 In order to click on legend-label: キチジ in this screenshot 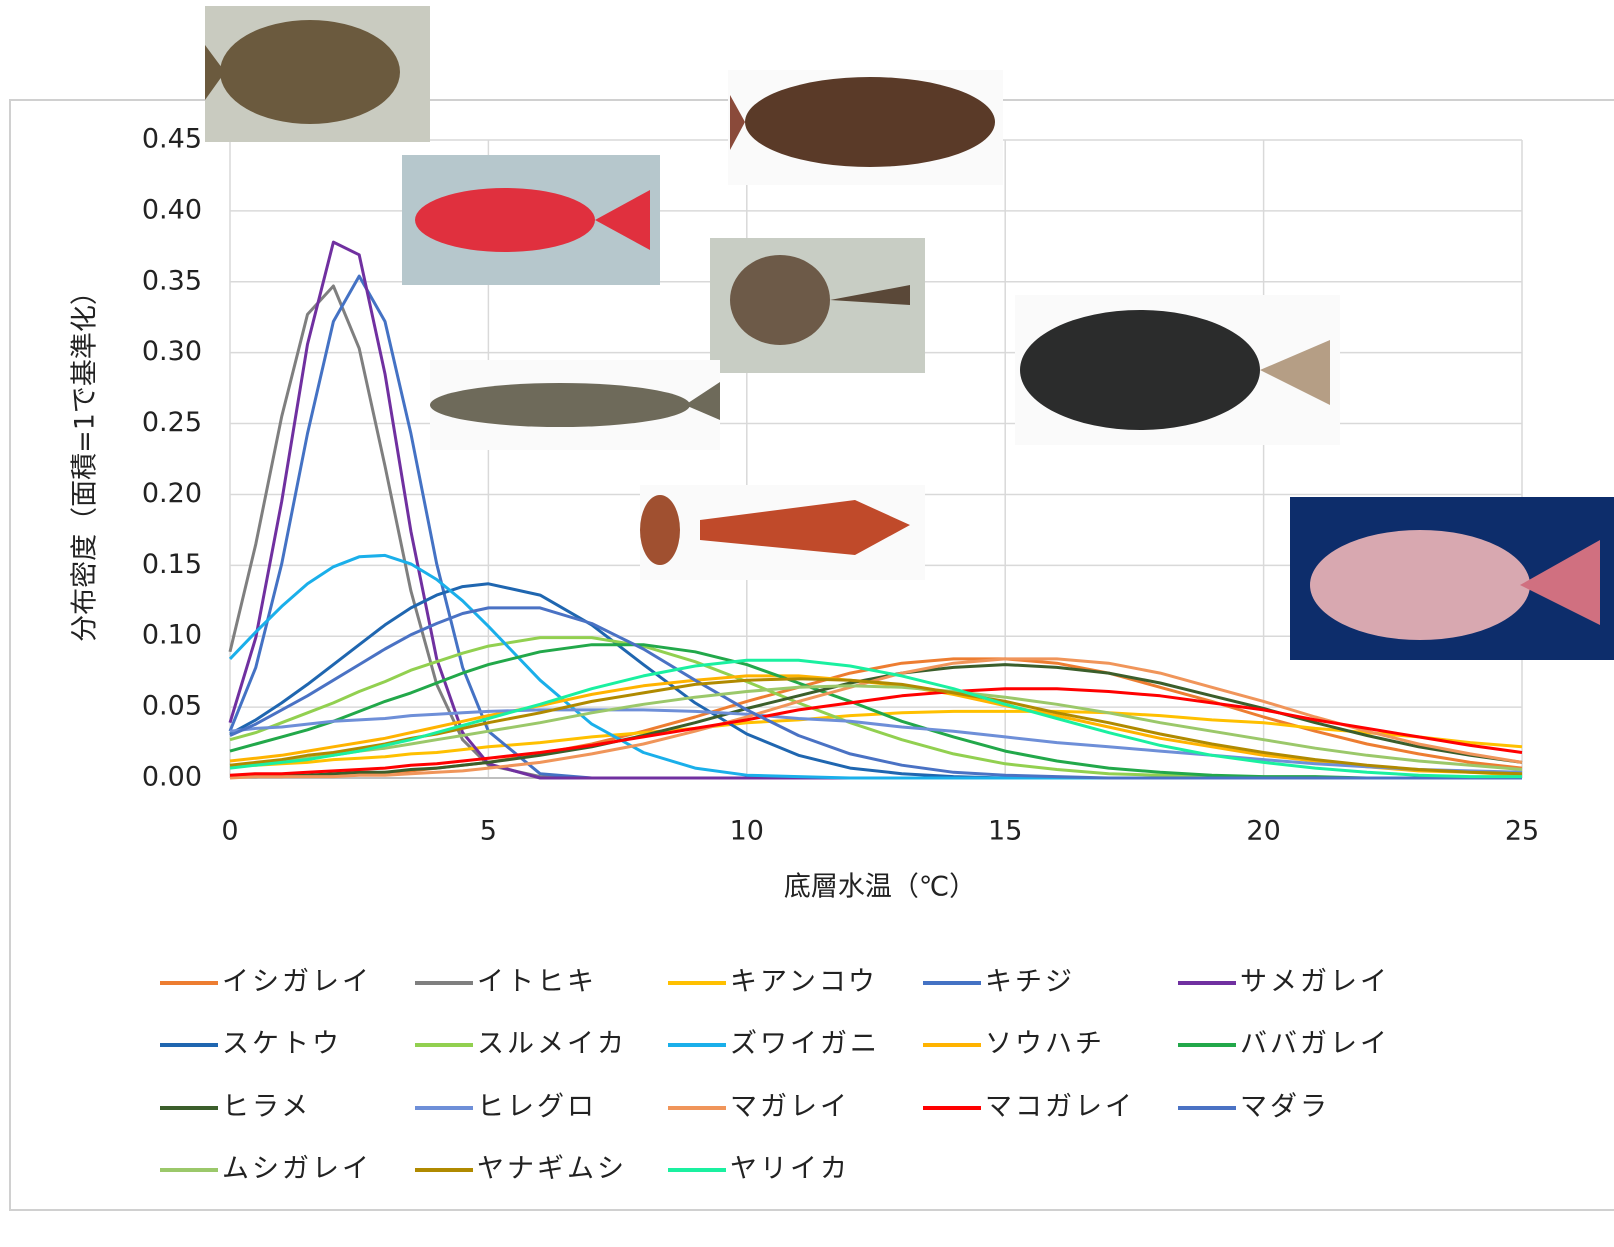, I will do `click(1030, 982)`.